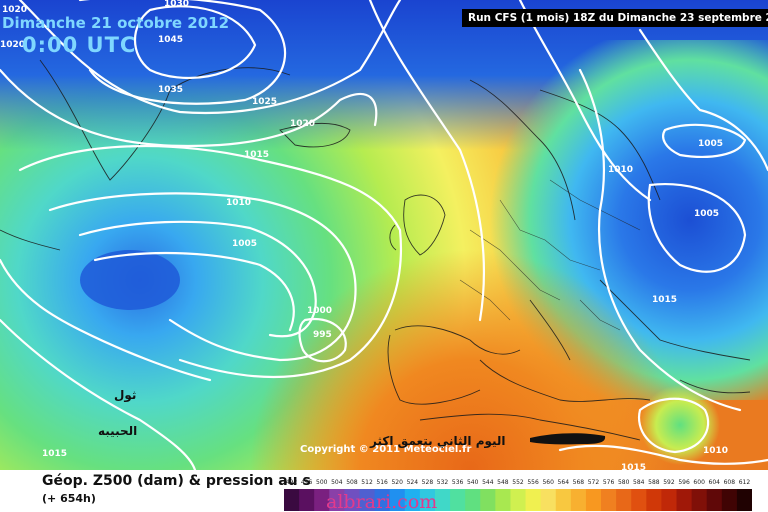  Describe the element at coordinates (442, 482) in the screenshot. I see `scale-label: 532` at that location.